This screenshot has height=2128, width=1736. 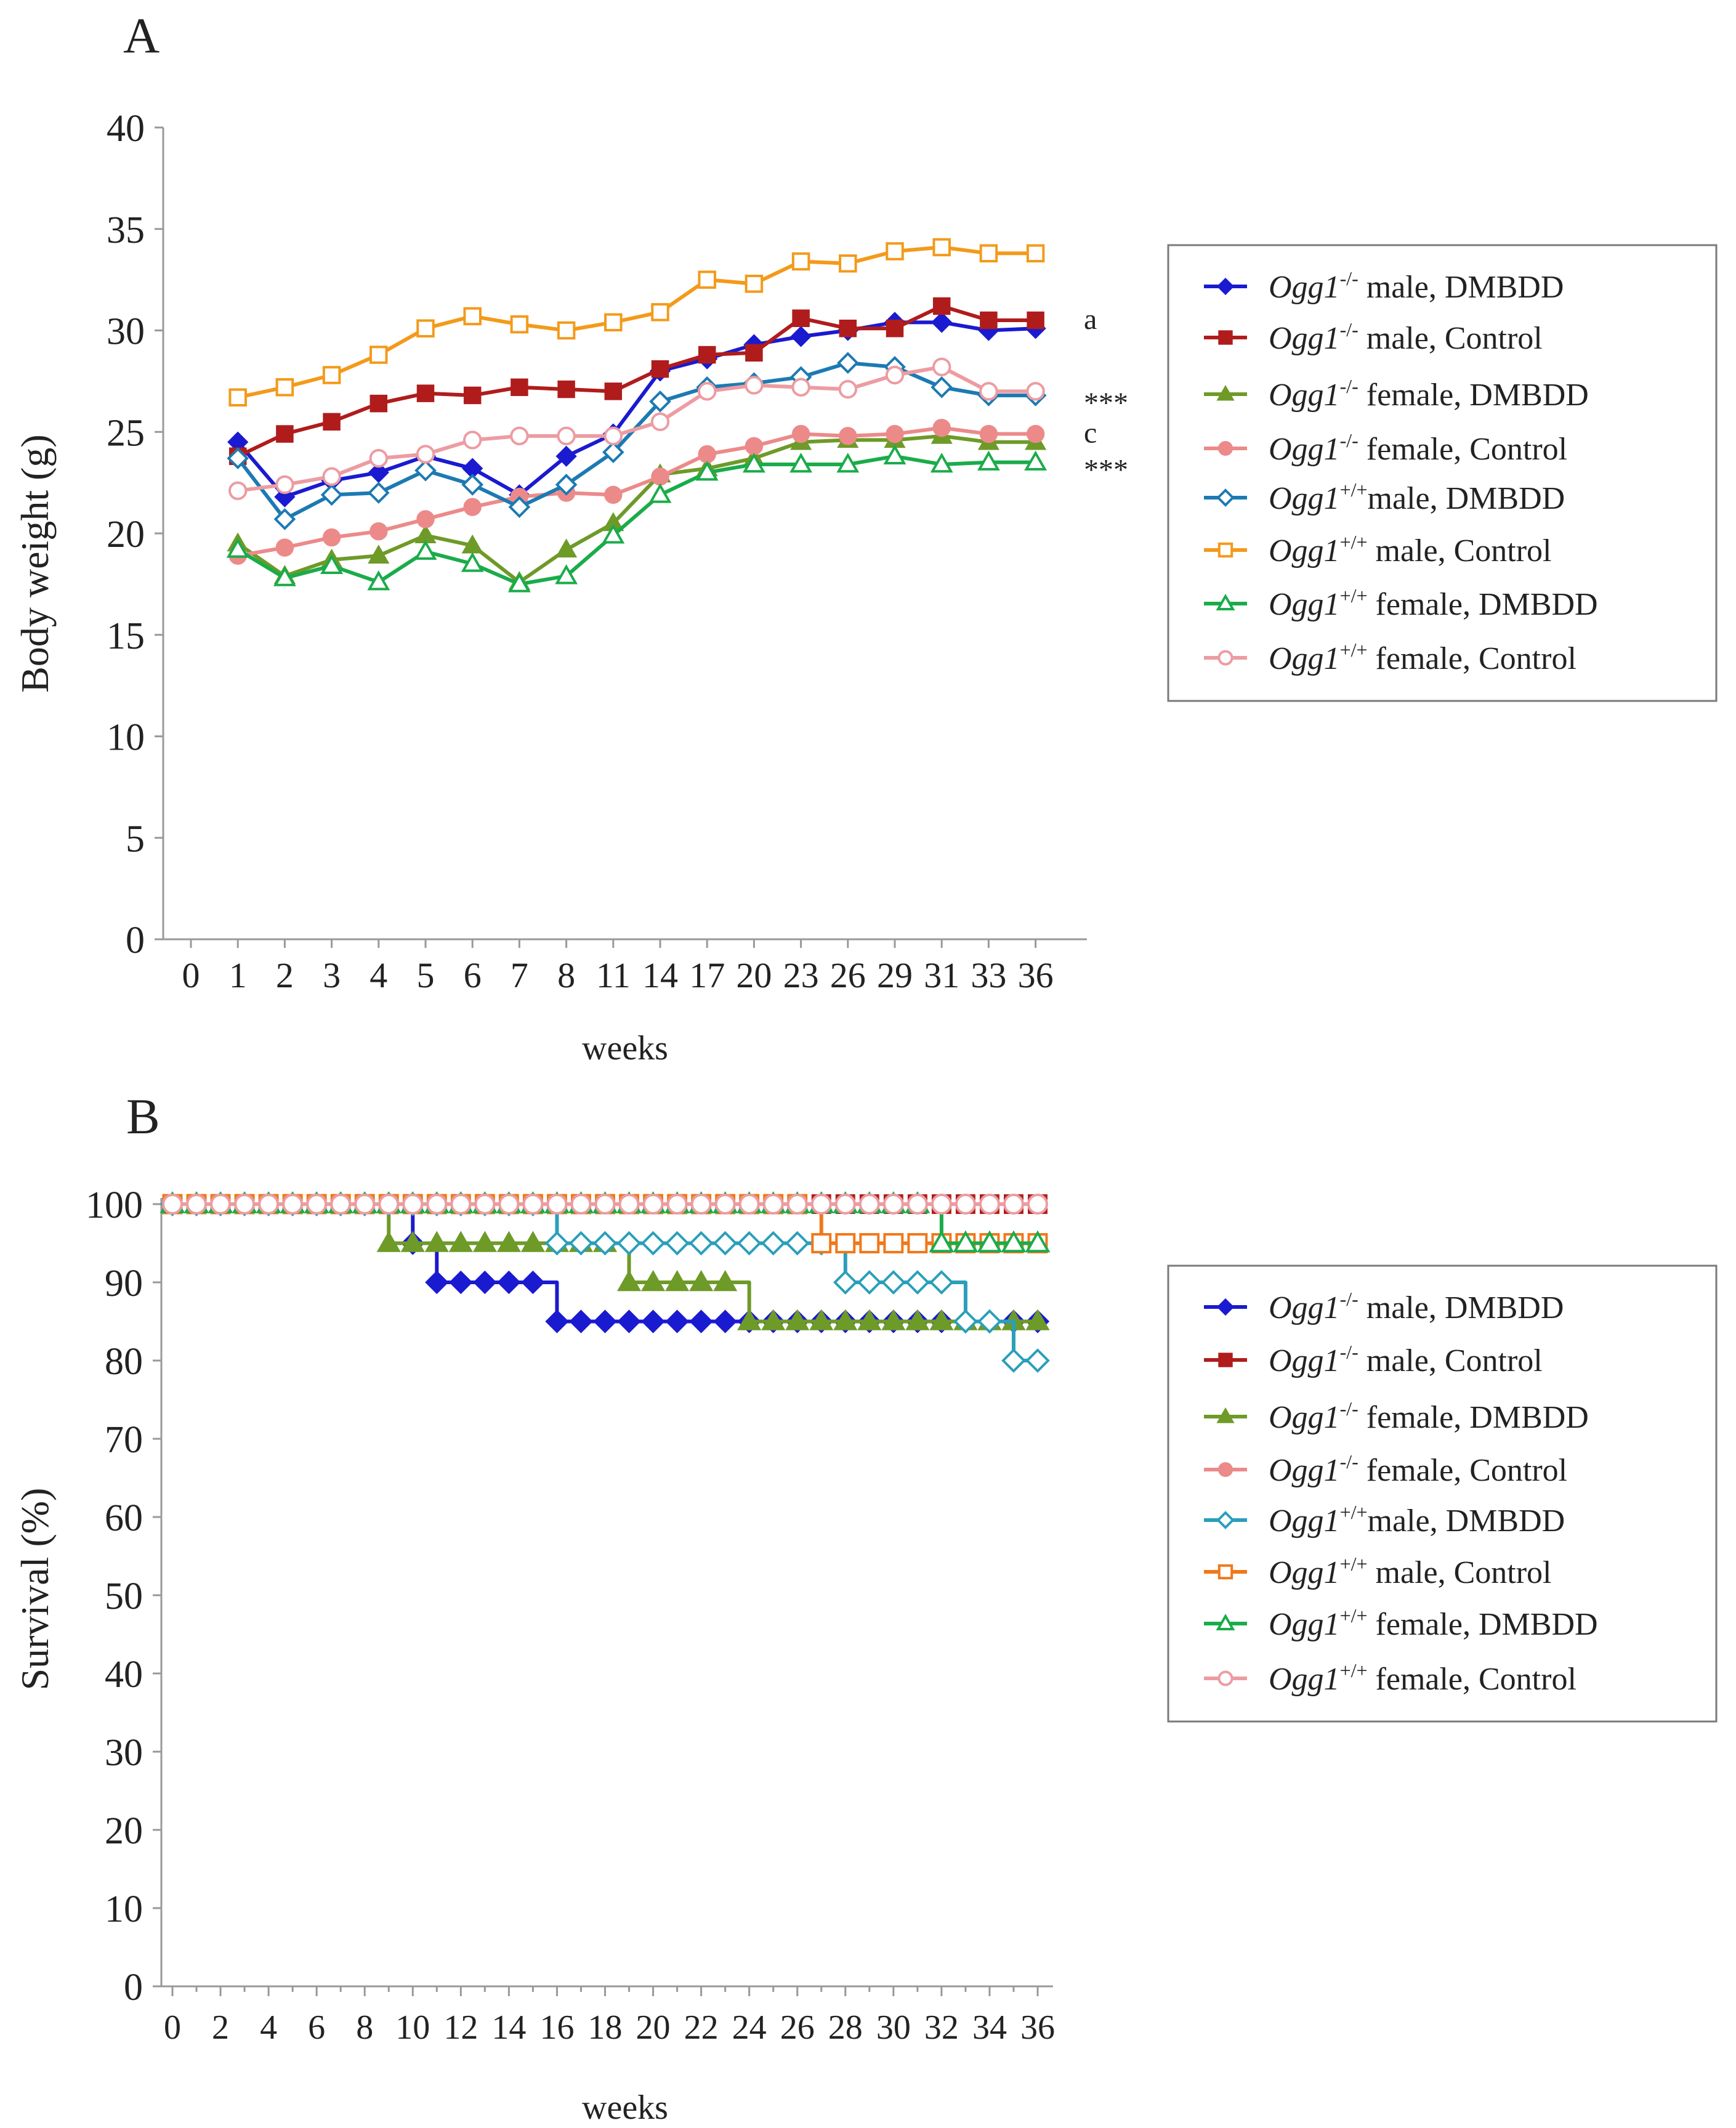 What do you see at coordinates (221, 2028) in the screenshot?
I see `panel-b-x-tick-label: 2` at bounding box center [221, 2028].